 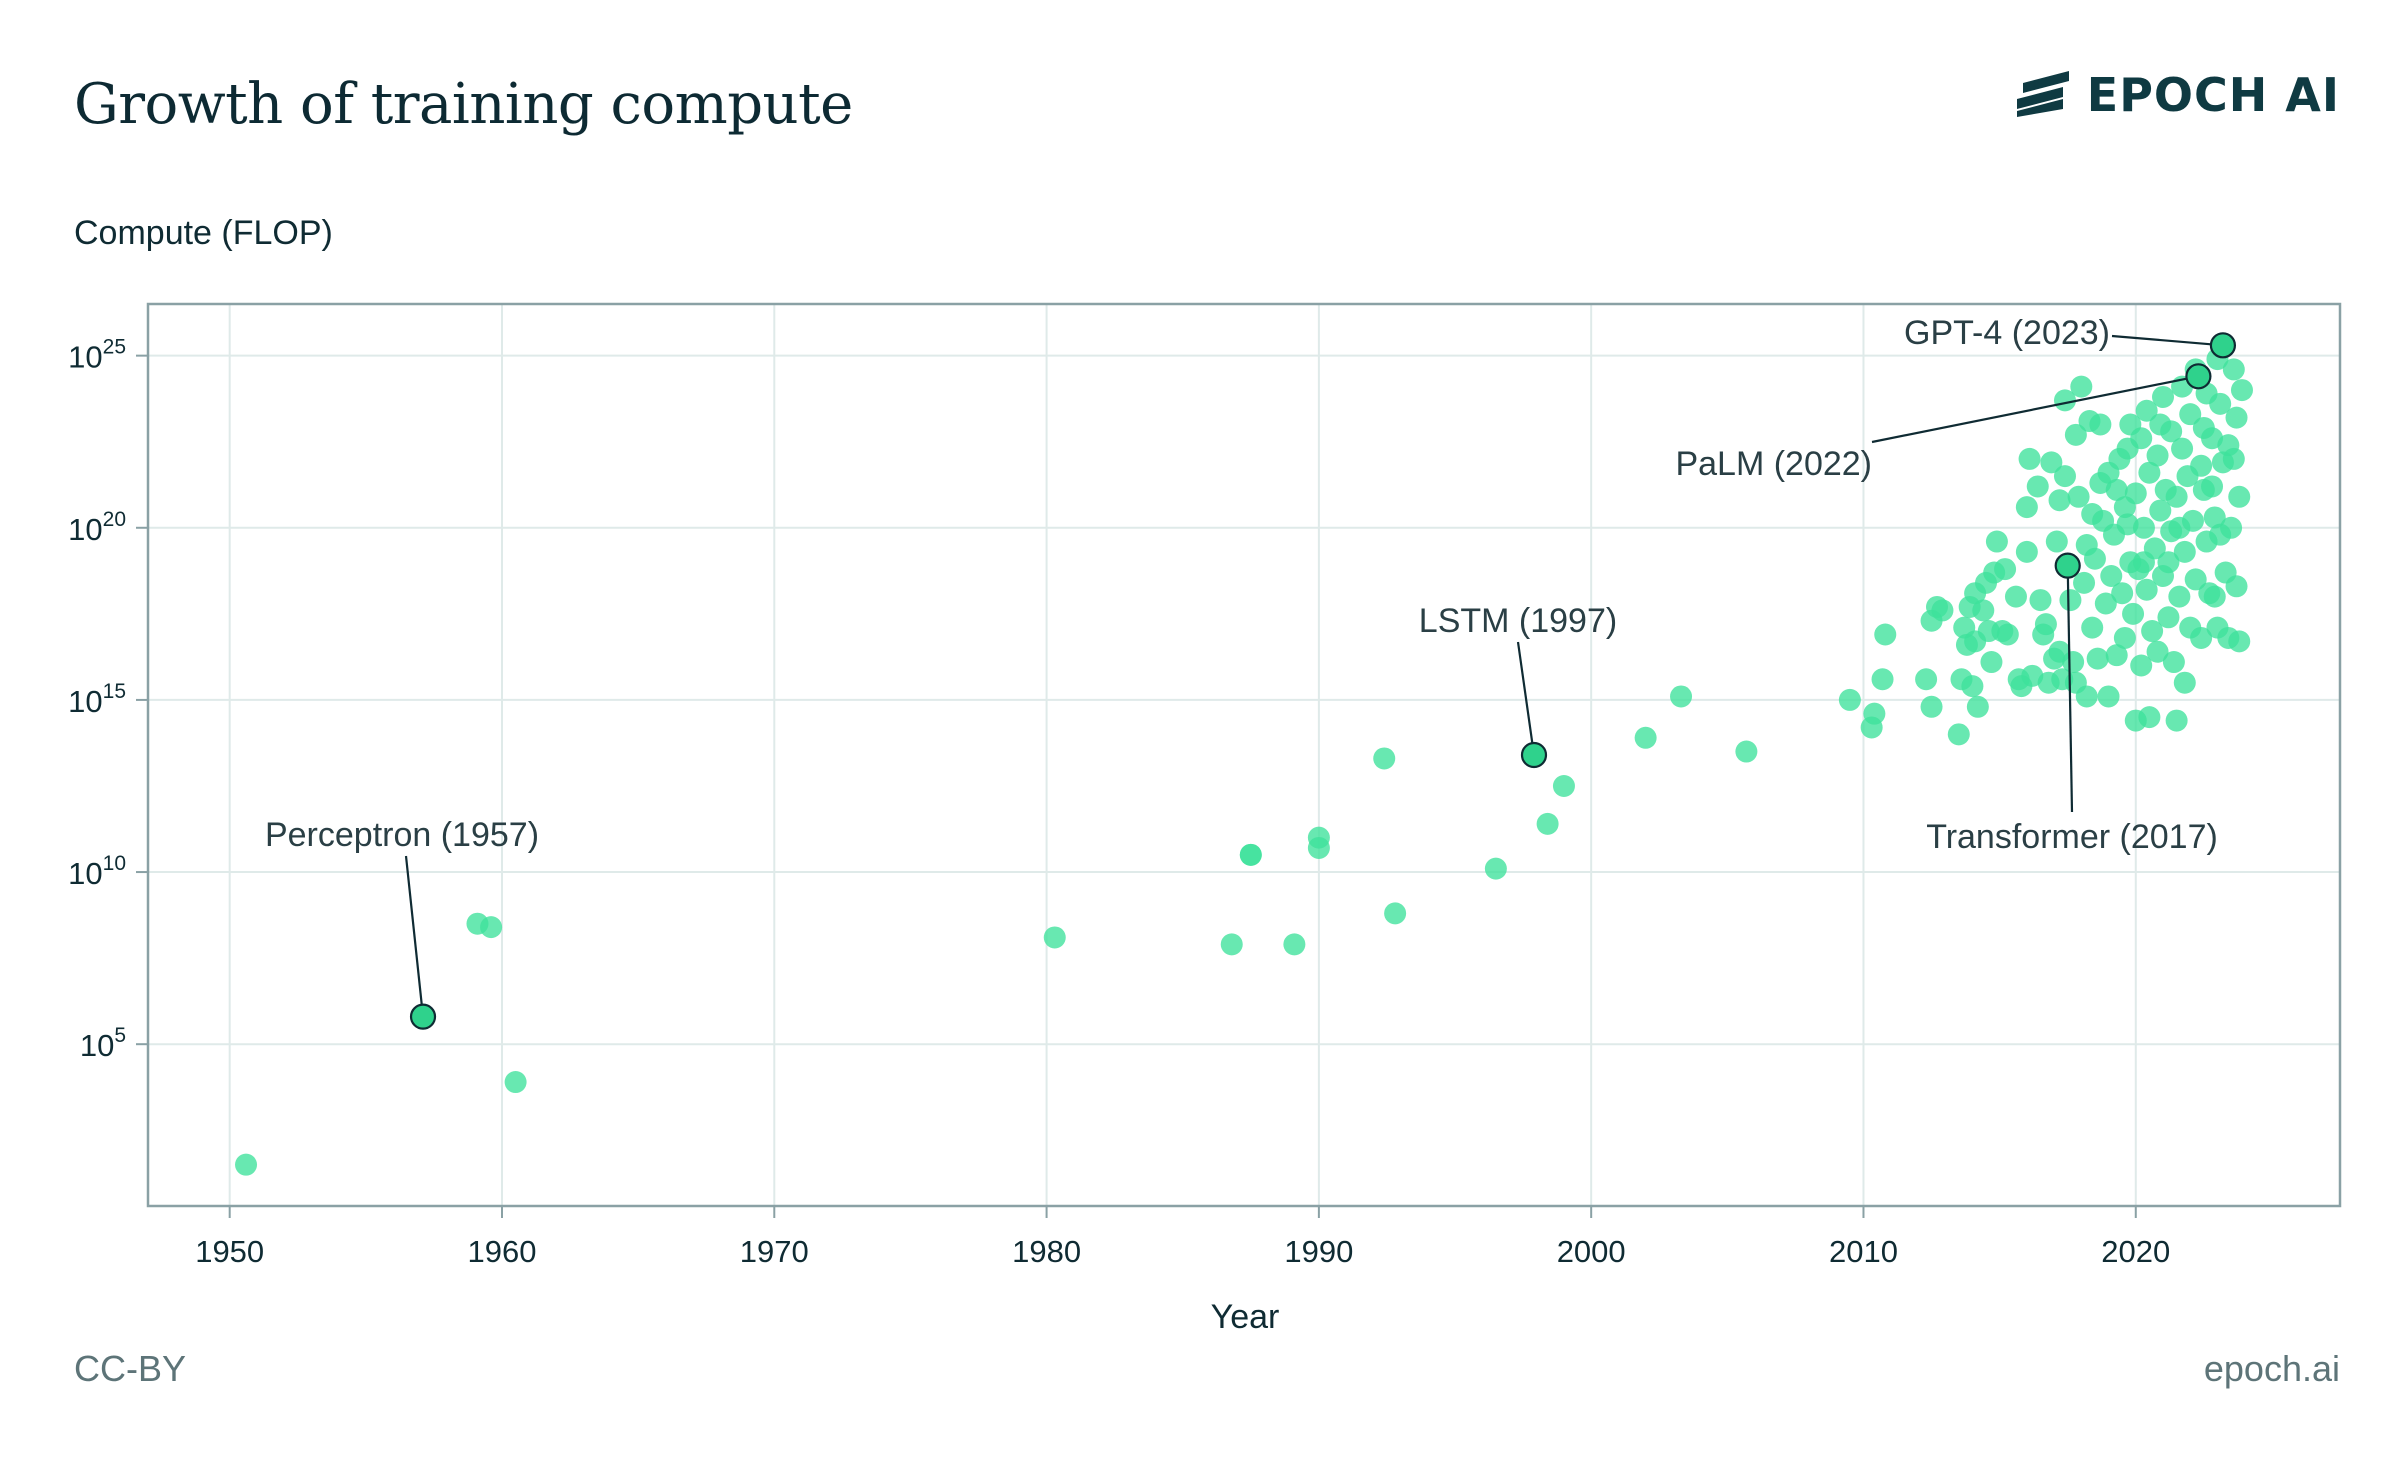 What do you see at coordinates (203, 233) in the screenshot?
I see `y-axis-label: Compute (FLOP)` at bounding box center [203, 233].